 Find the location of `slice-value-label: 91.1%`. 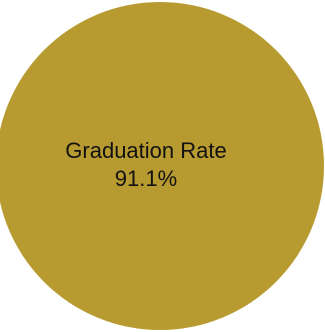

slice-value-label: 91.1% is located at coordinates (146, 179).